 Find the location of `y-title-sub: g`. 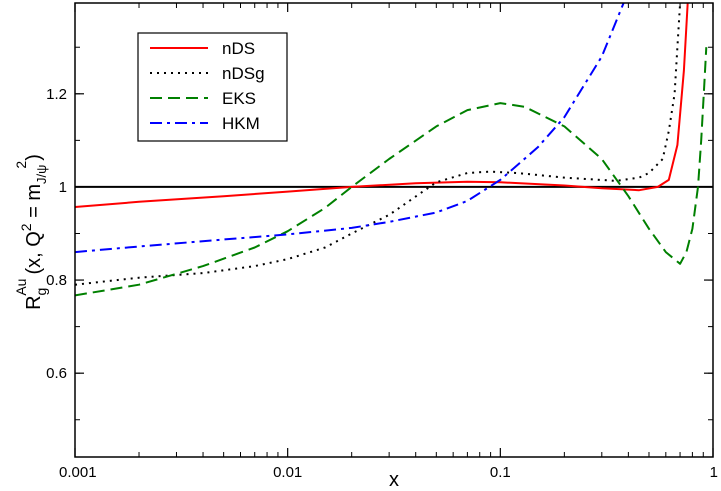

y-title-sub: g is located at coordinates (41, 292).